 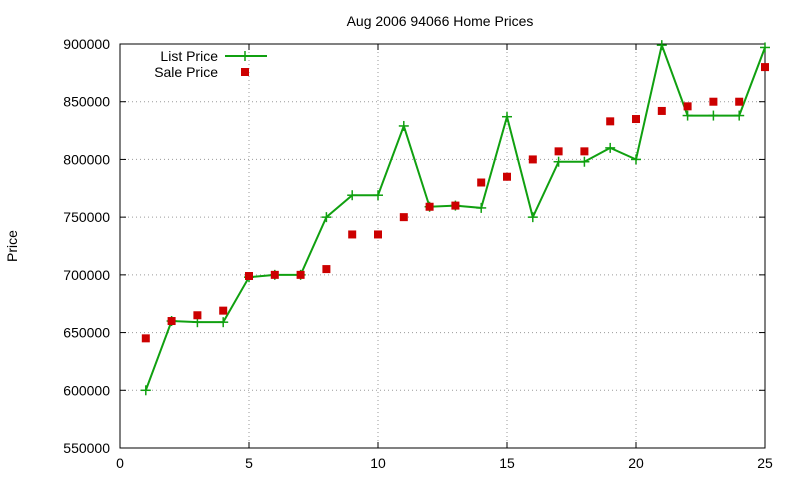 What do you see at coordinates (120, 463) in the screenshot?
I see `x-tick-label: 0` at bounding box center [120, 463].